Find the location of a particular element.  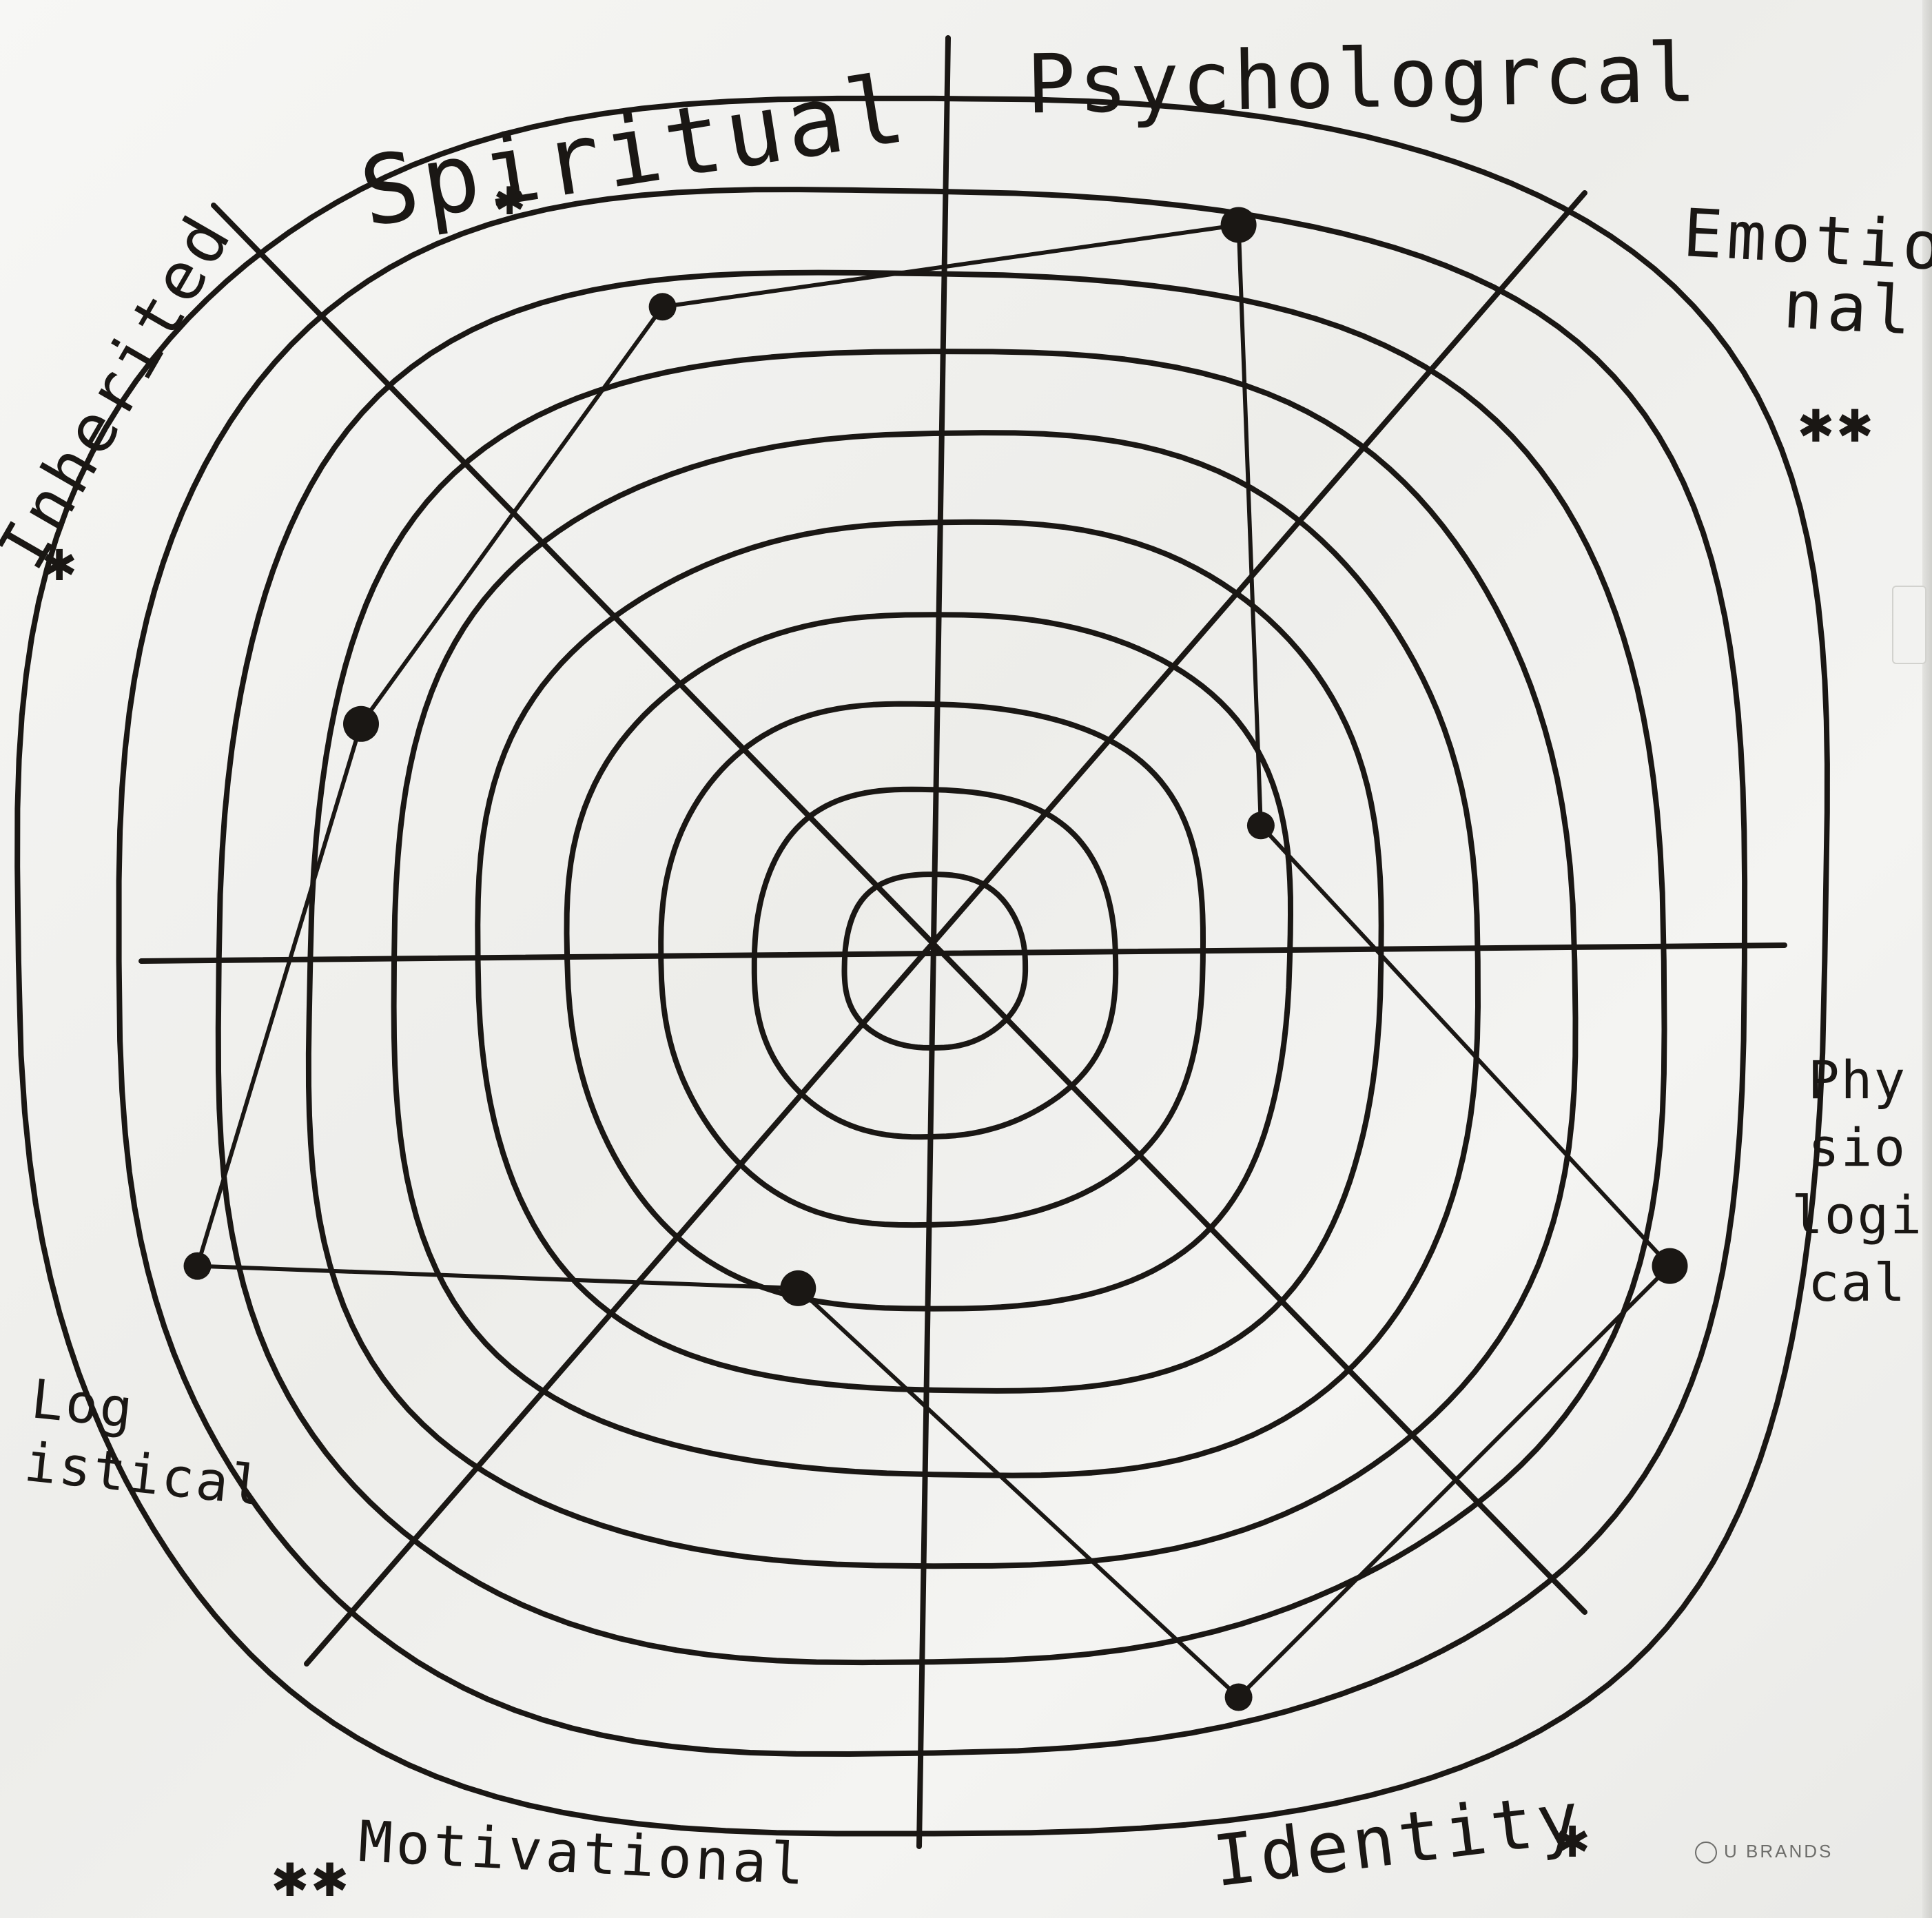

label-emotional: Emotio nal is located at coordinates (1805, 272).